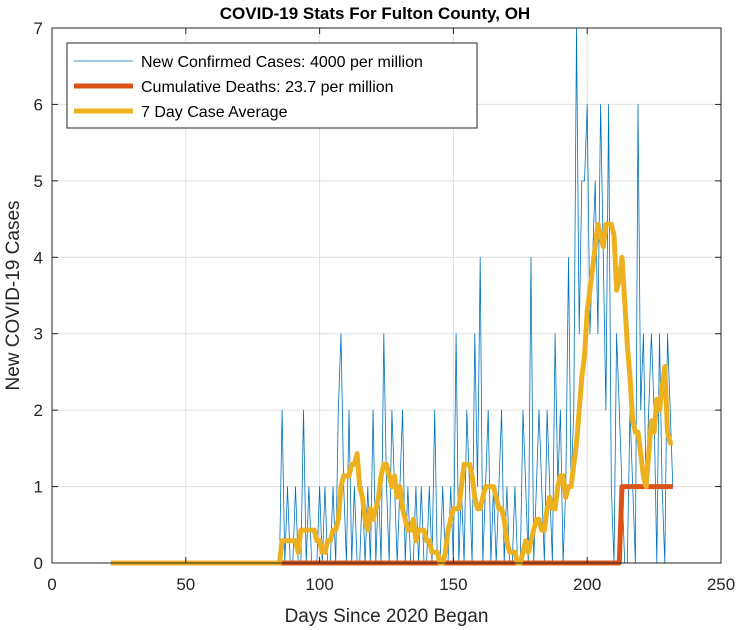 This screenshot has height=630, width=749. What do you see at coordinates (375, 13) in the screenshot?
I see `chart-title: COVID-19 Stats For Fulton County, OH` at bounding box center [375, 13].